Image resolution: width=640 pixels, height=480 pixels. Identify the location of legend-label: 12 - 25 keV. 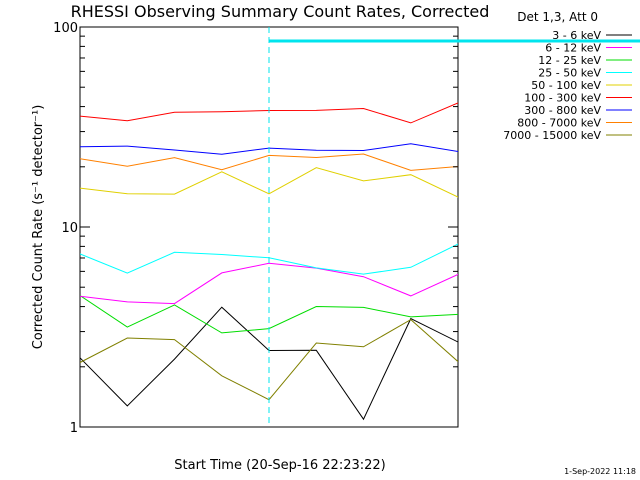
(569, 60).